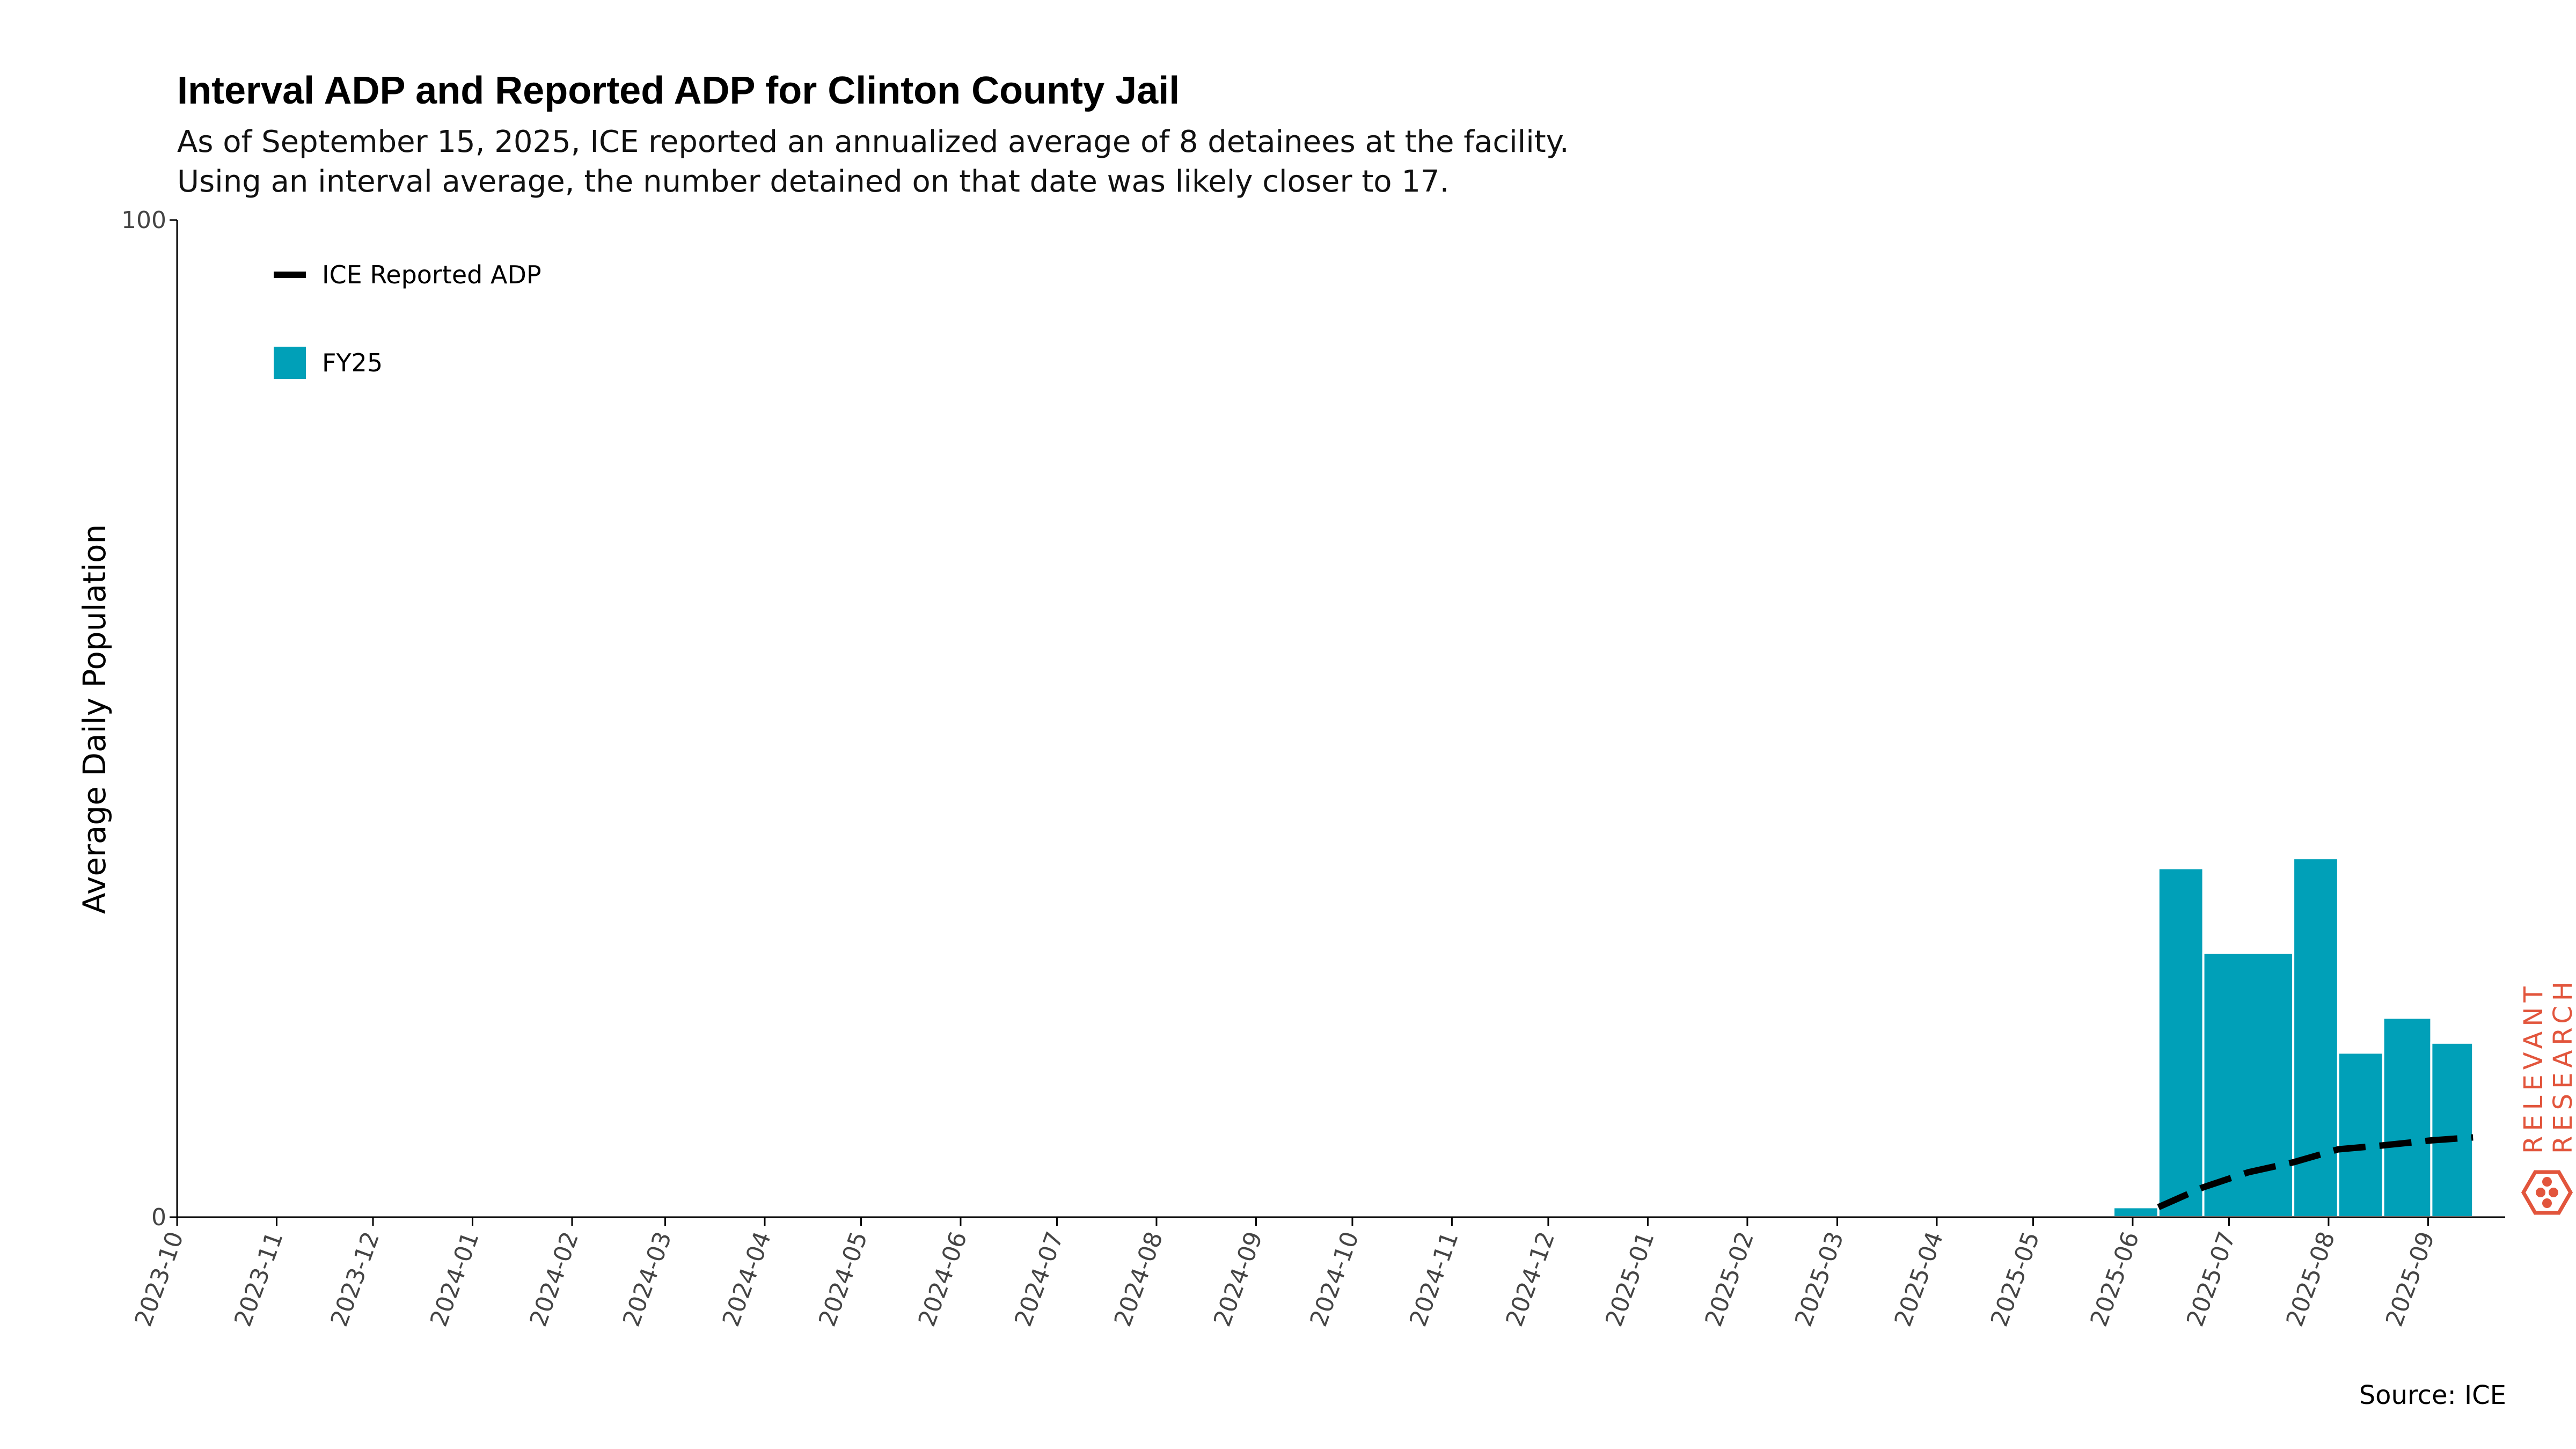  Describe the element at coordinates (647, 1279) in the screenshot. I see `x-tick-label-2024-03: 2024-03` at that location.